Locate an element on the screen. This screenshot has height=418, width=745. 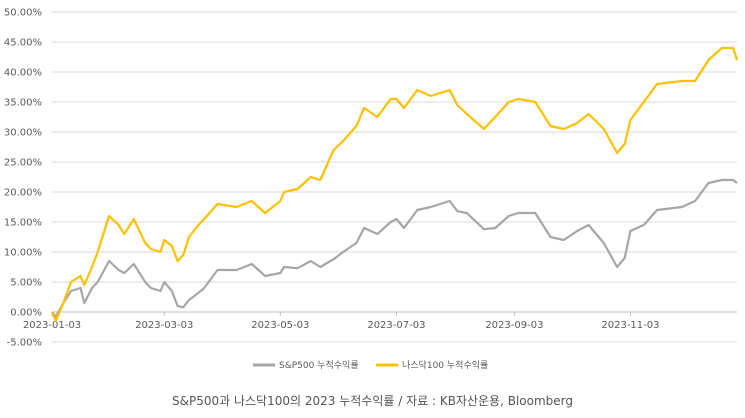
legend-label: 나스닥100 누적수익률 is located at coordinates (445, 365).